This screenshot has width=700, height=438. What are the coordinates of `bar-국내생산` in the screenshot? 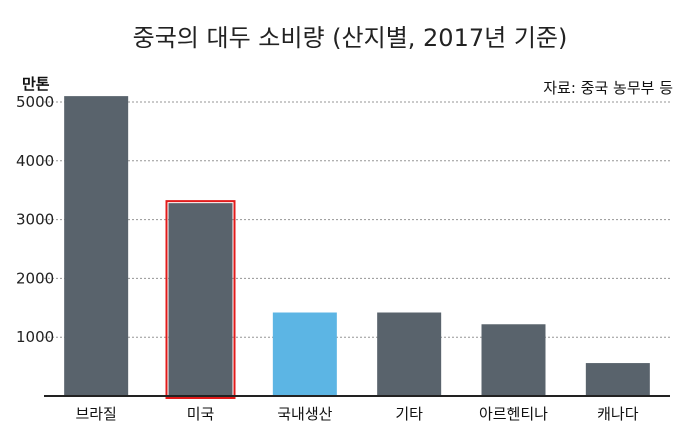 It's located at (304, 354).